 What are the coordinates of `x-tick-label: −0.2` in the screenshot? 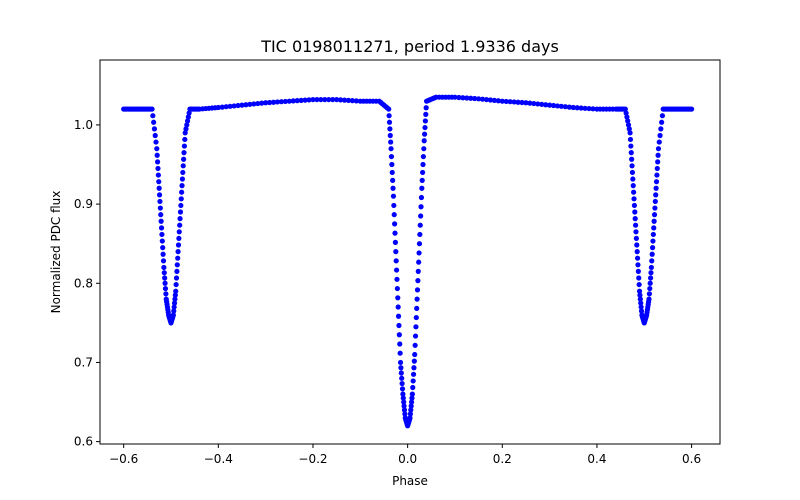 It's located at (312, 459).